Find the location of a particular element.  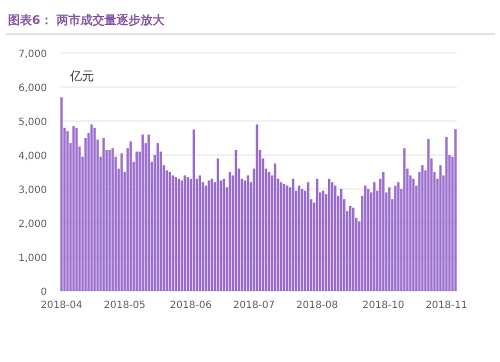

y-tick-label: 5,000 is located at coordinates (32, 122).